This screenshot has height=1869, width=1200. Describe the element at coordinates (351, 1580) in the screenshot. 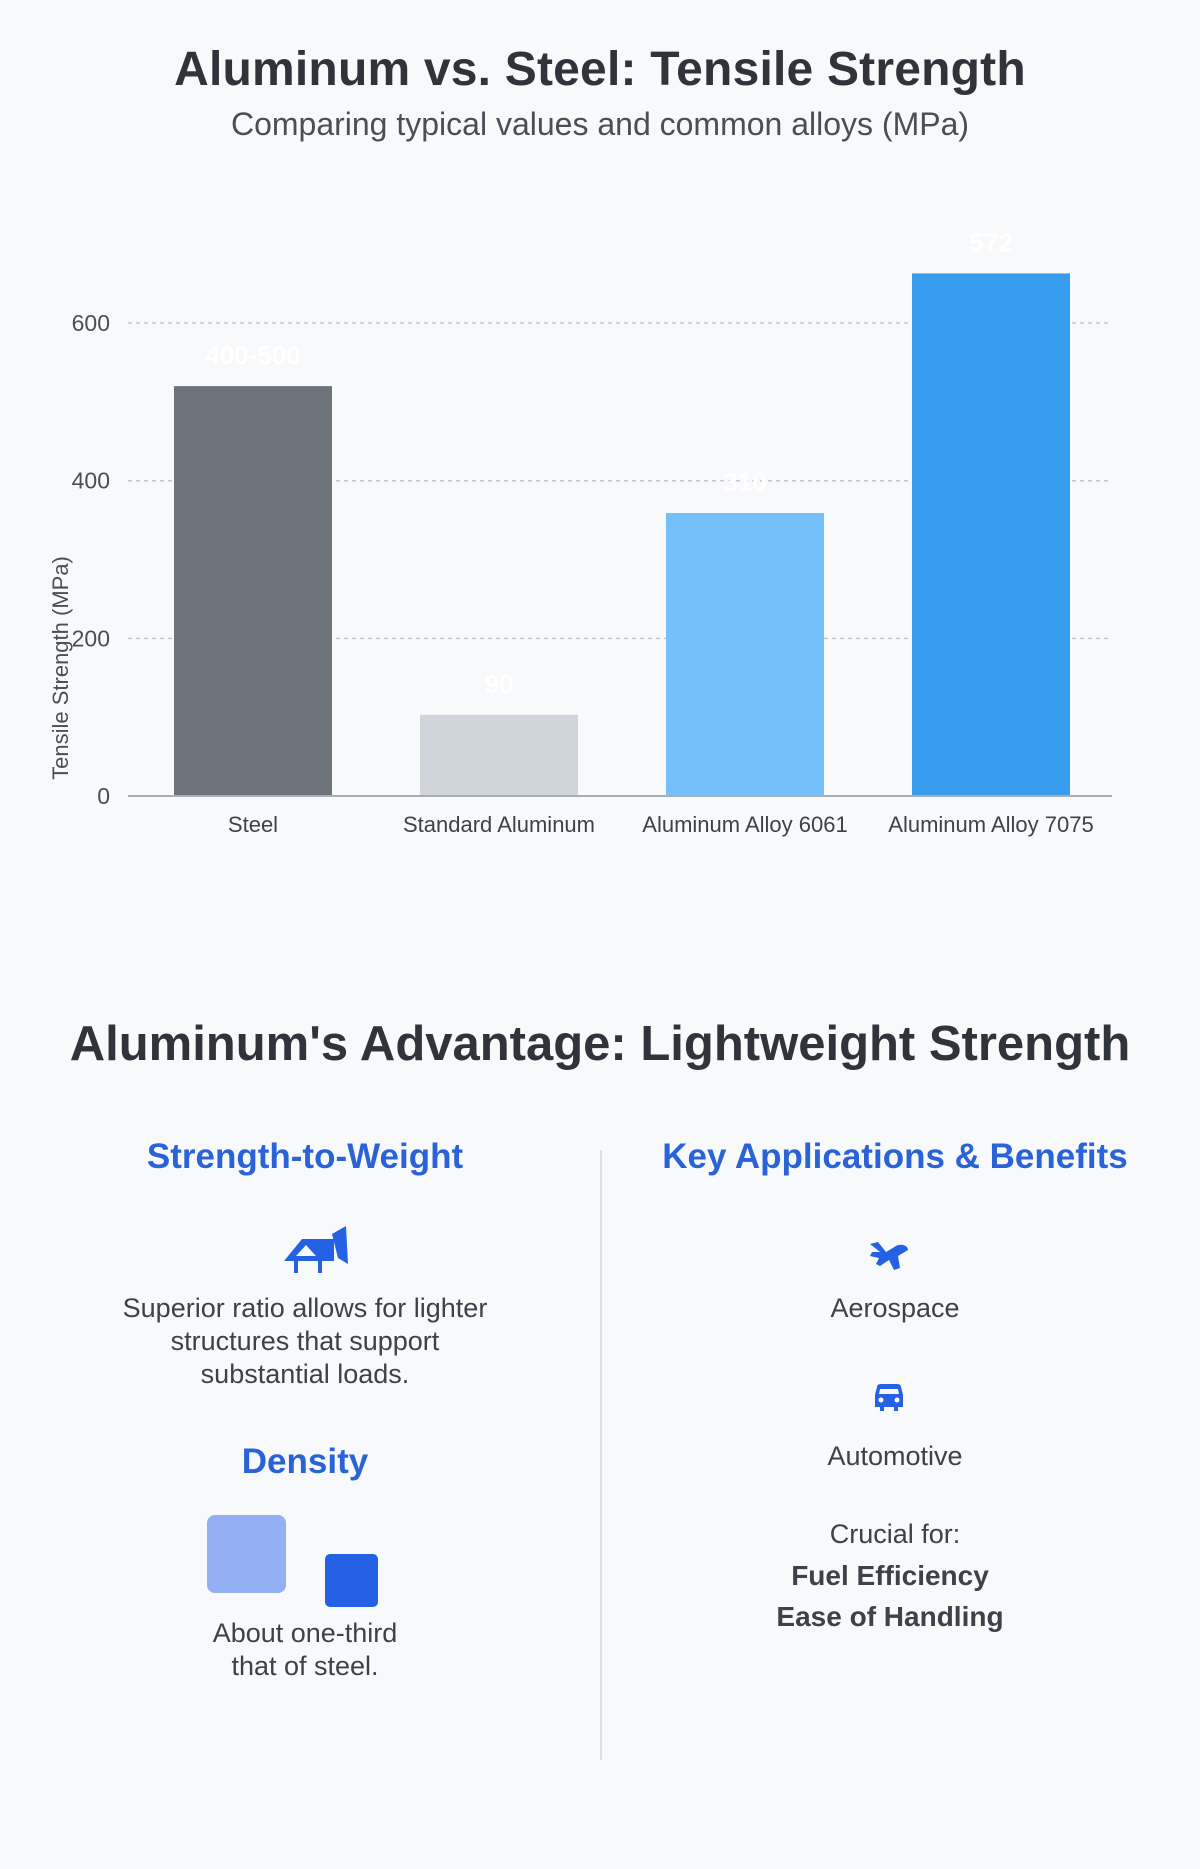

I see `density-swatch-small` at that location.